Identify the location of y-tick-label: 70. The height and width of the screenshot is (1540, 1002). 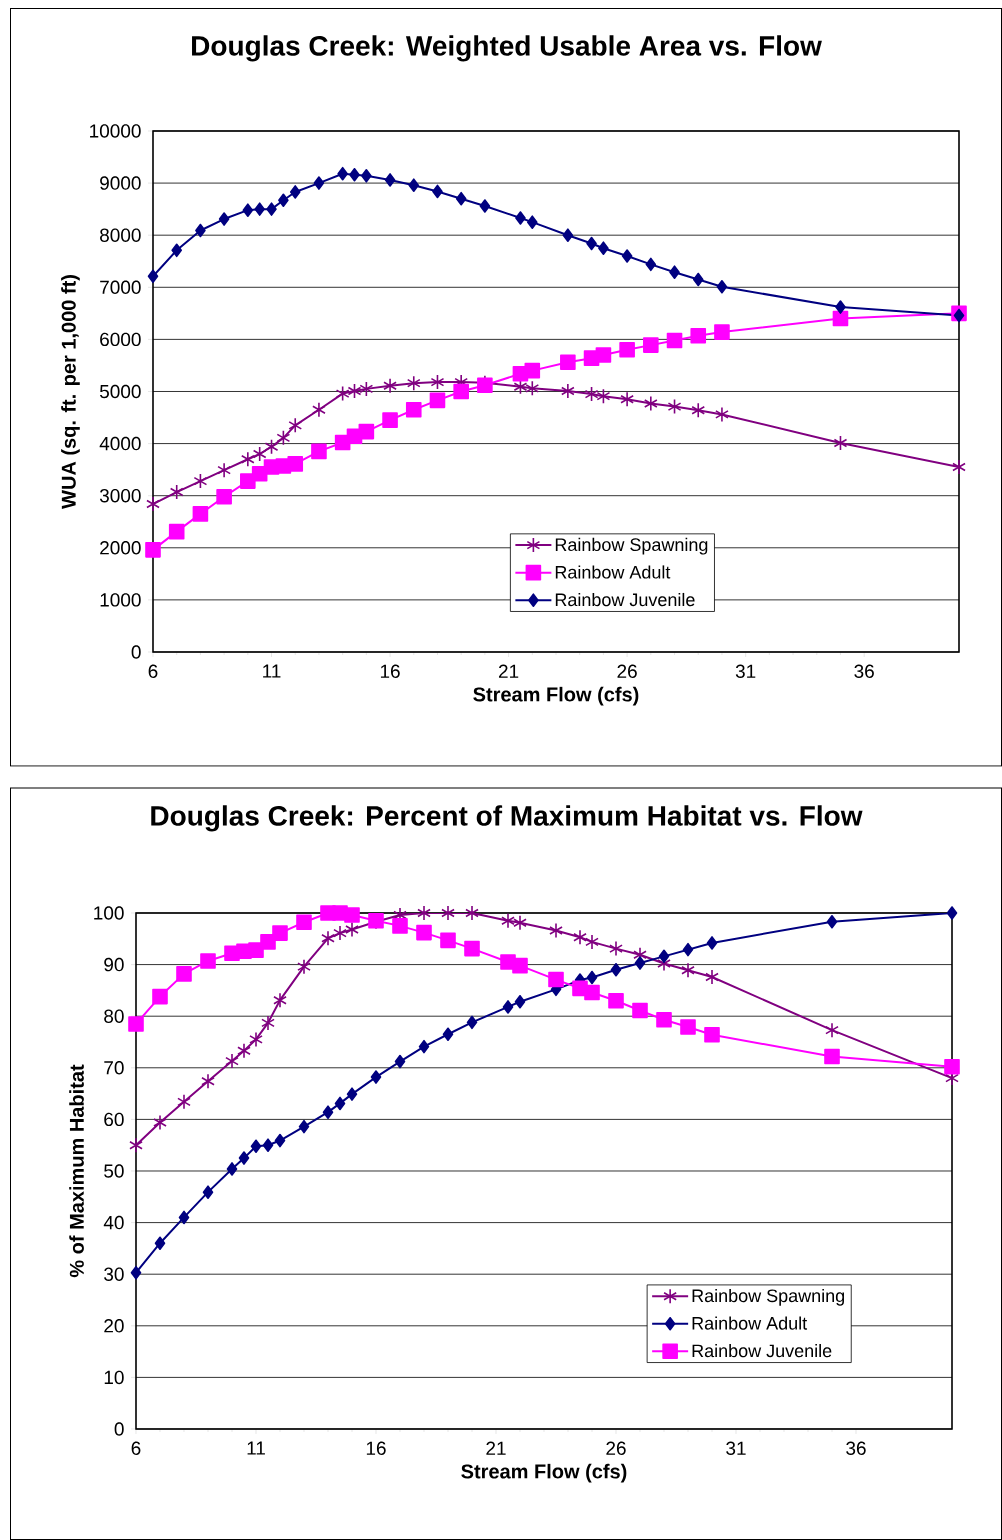
(114, 1068).